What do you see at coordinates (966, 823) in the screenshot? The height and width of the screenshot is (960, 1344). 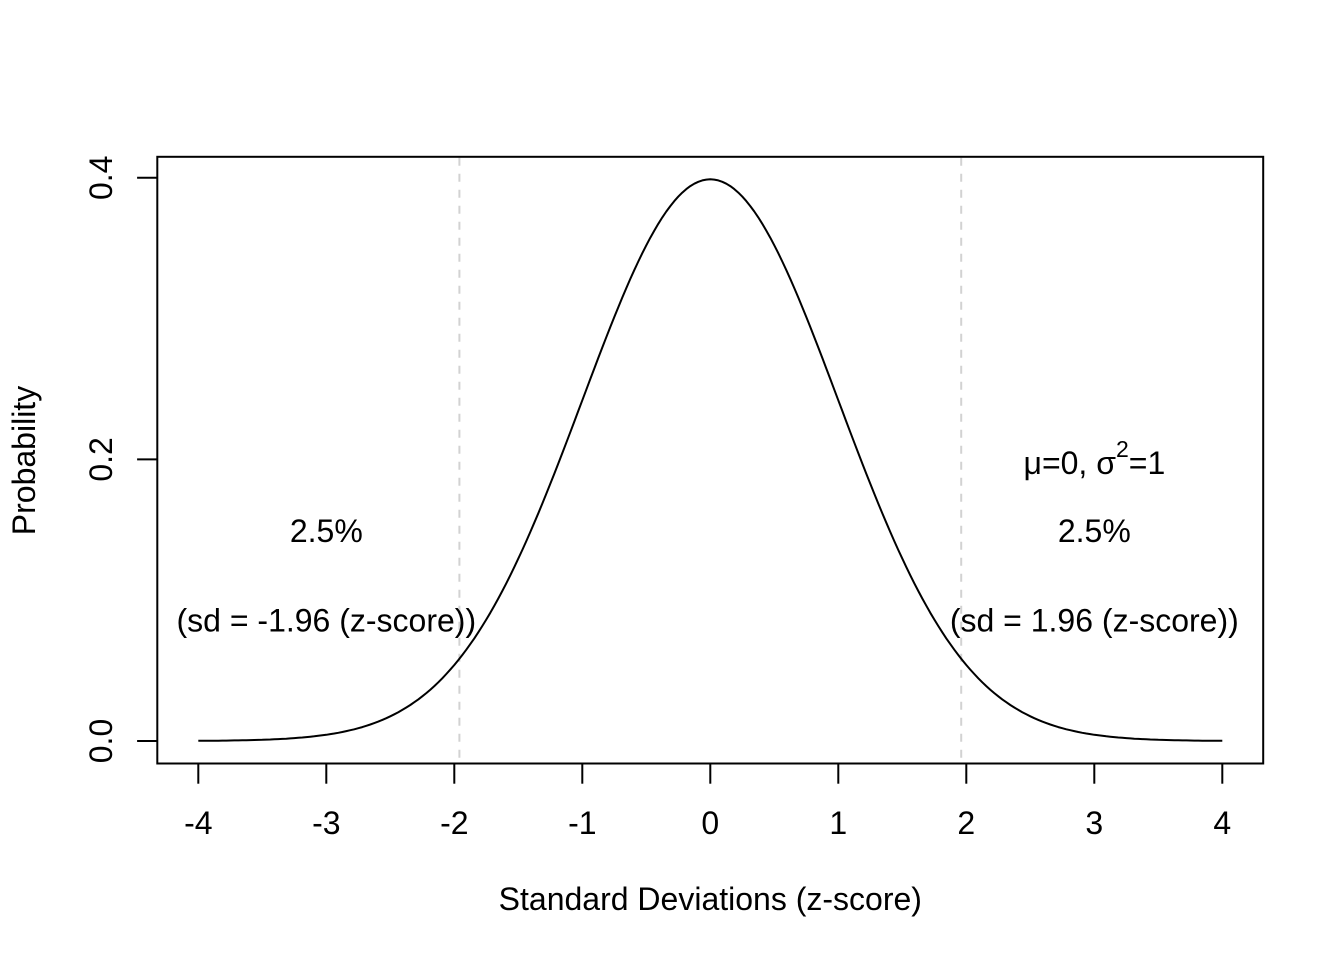 I see `svg-text: 2` at bounding box center [966, 823].